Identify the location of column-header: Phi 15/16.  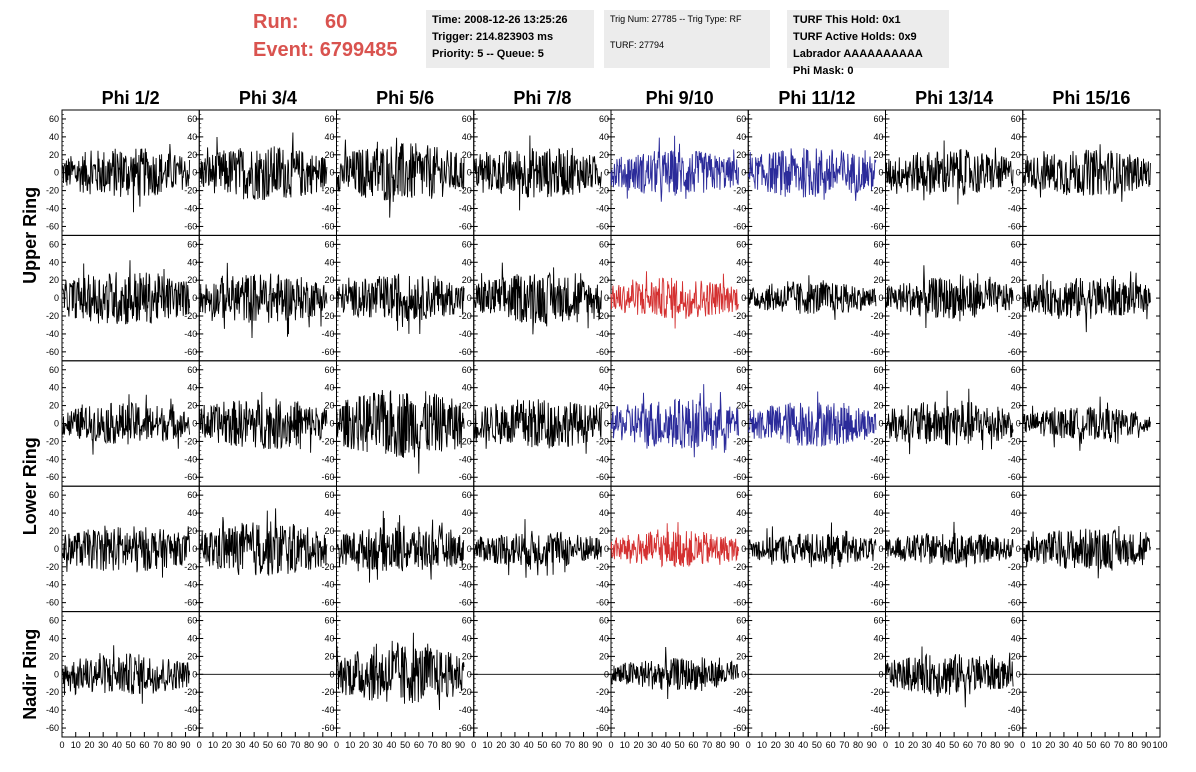
(1091, 98).